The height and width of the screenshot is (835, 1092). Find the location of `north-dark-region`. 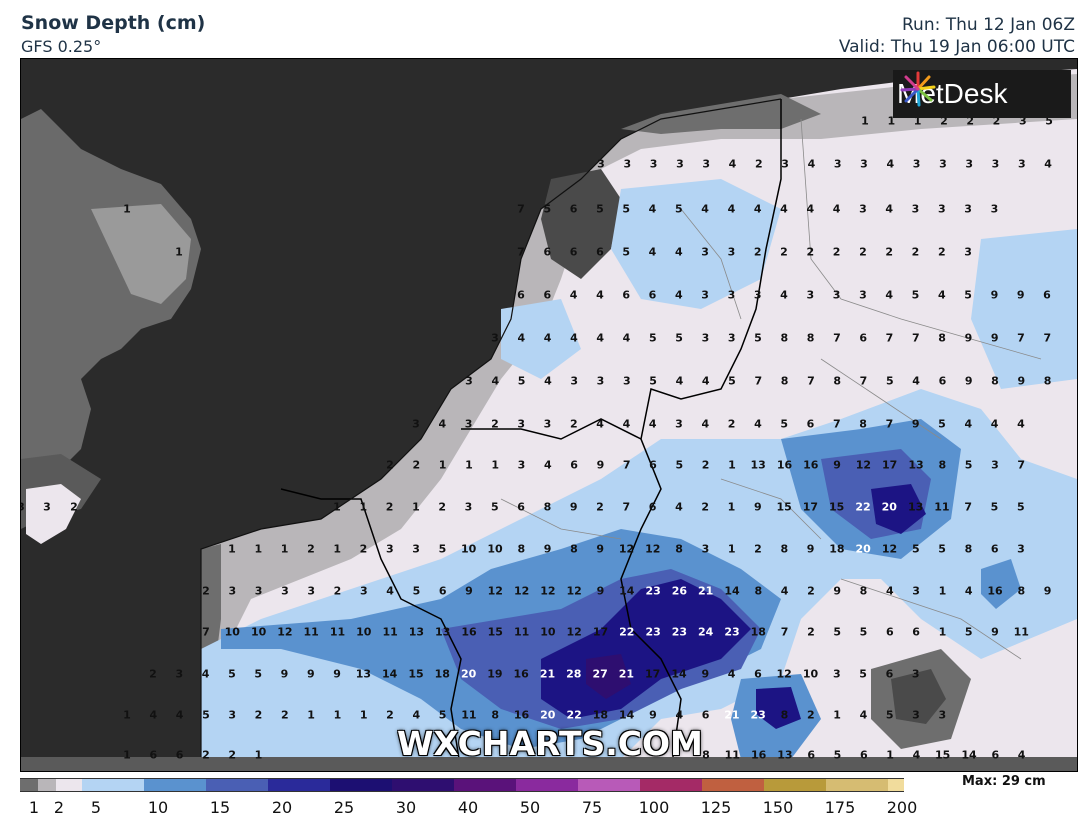

north-dark-region is located at coordinates (721, 114).